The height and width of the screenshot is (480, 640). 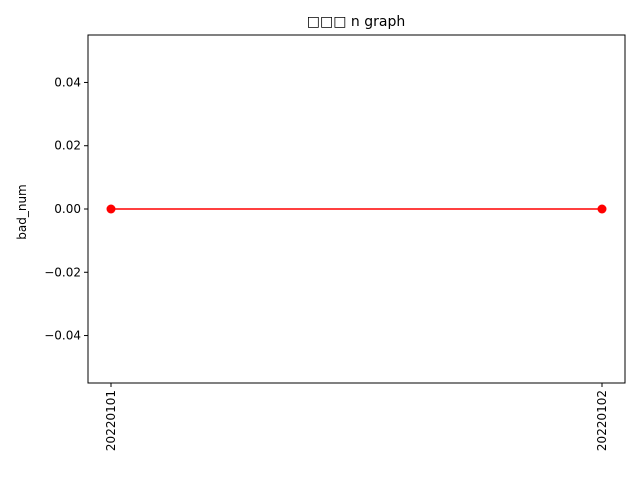 What do you see at coordinates (67, 146) in the screenshot?
I see `y-tick-label: 0.02` at bounding box center [67, 146].